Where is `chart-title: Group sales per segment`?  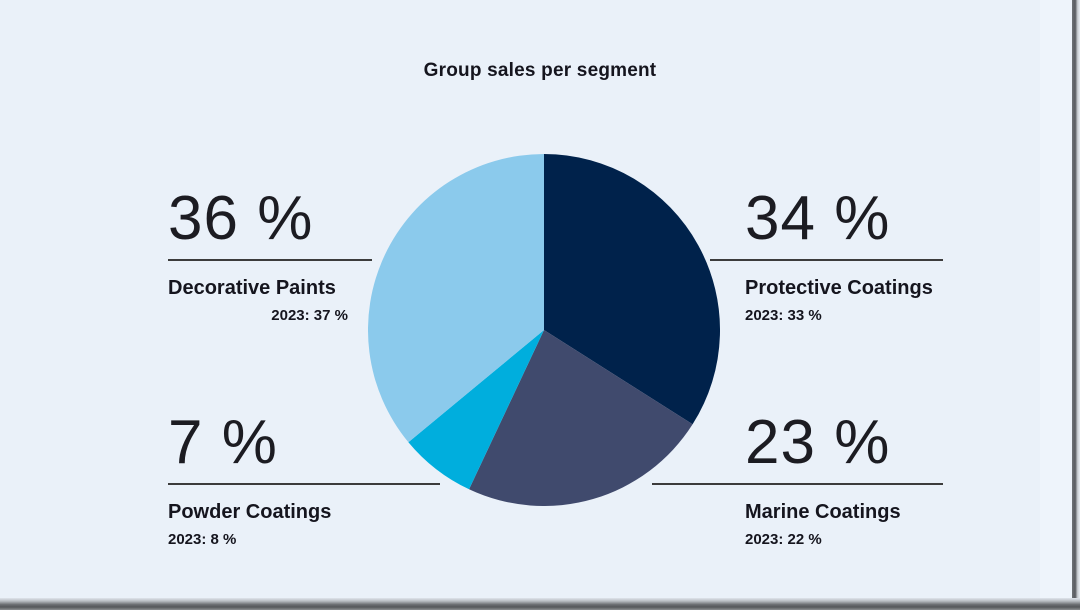 chart-title: Group sales per segment is located at coordinates (540, 70).